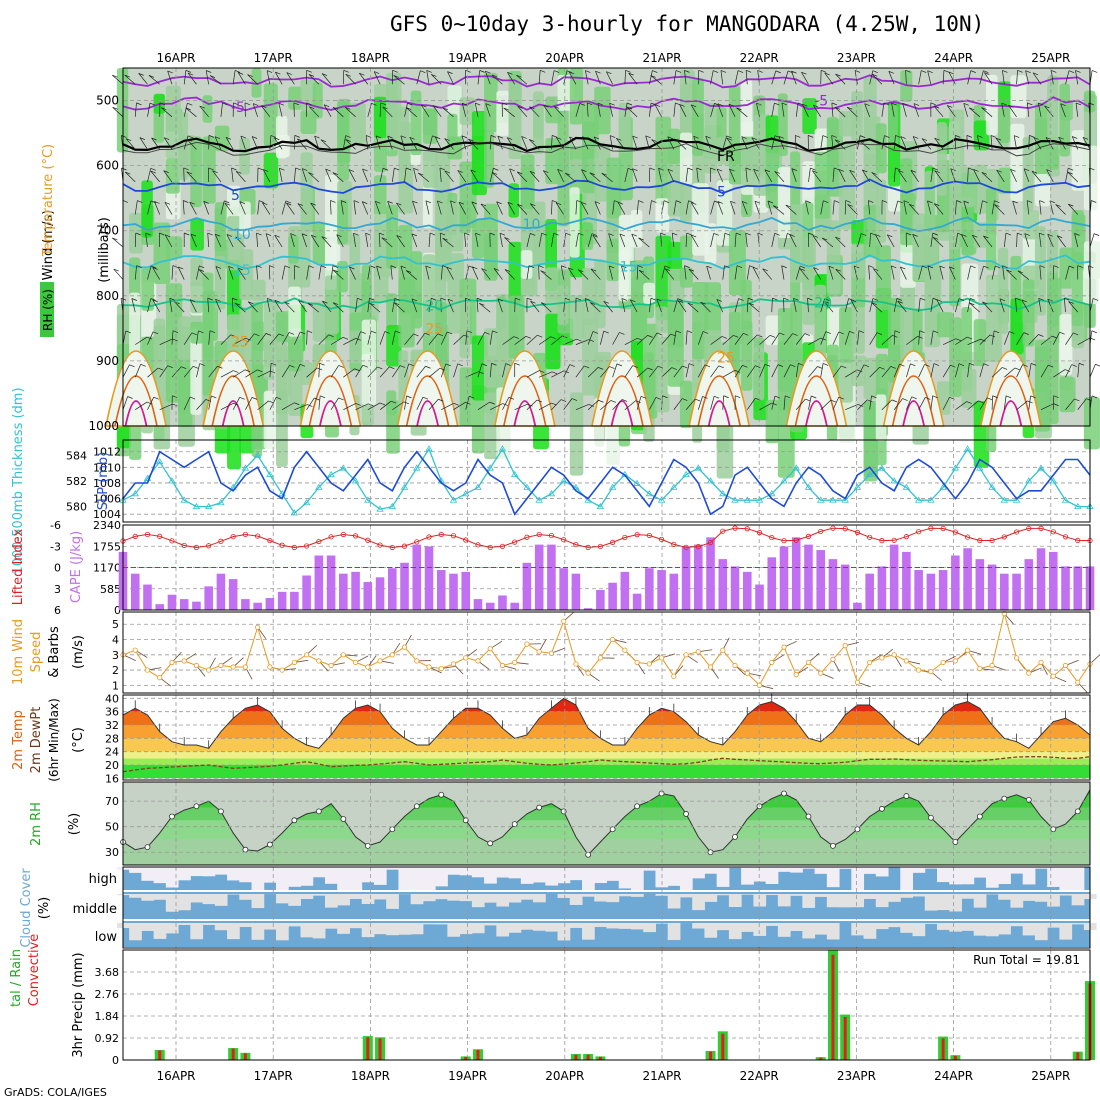 This screenshot has height=1100, width=1100. What do you see at coordinates (467, 58) in the screenshot?
I see `date-tick-top: 19APR` at bounding box center [467, 58].